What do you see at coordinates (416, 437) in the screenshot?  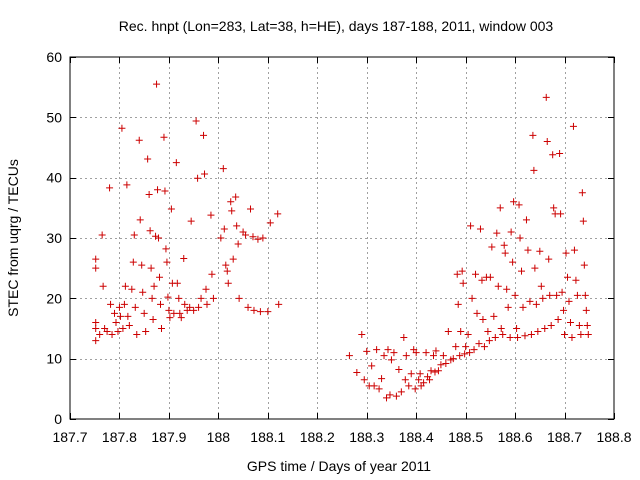 I see `x-tick-label: 188.4` at bounding box center [416, 437].